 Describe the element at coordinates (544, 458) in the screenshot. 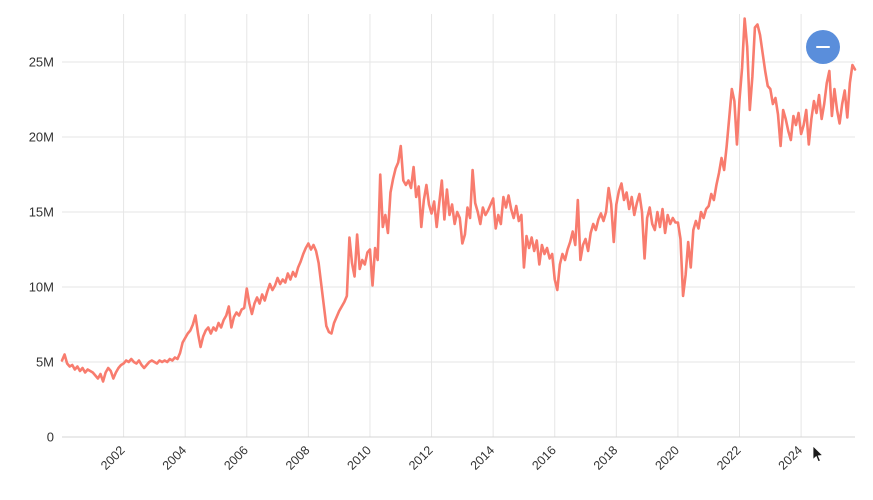

I see `x-axis-tick-label: 2016` at that location.